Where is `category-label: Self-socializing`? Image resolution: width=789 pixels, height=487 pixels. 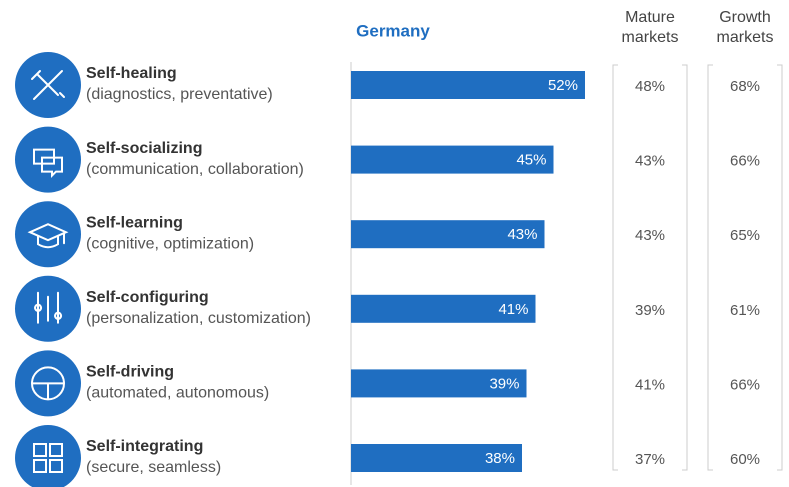 category-label: Self-socializing is located at coordinates (144, 148).